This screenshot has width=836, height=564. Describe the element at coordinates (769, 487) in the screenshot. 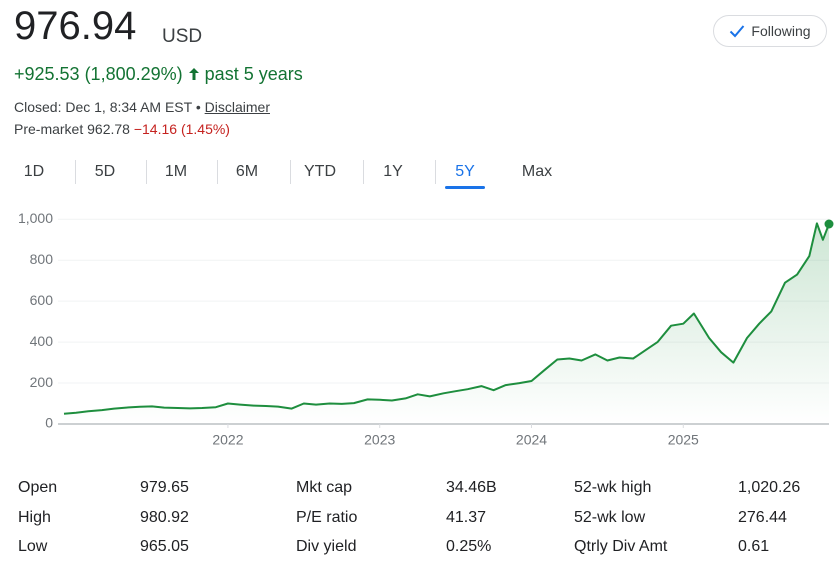

I see `stat-value: 1,020.26` at that location.